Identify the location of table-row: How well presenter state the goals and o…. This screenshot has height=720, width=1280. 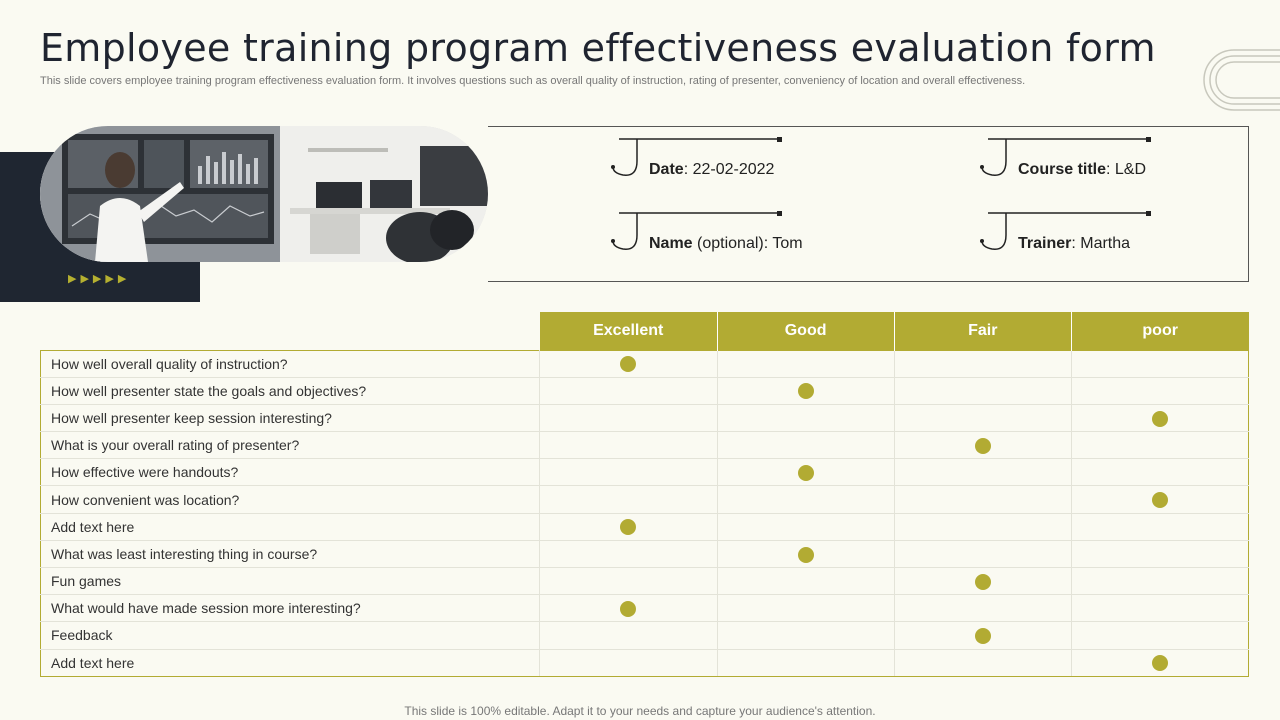
(644, 390).